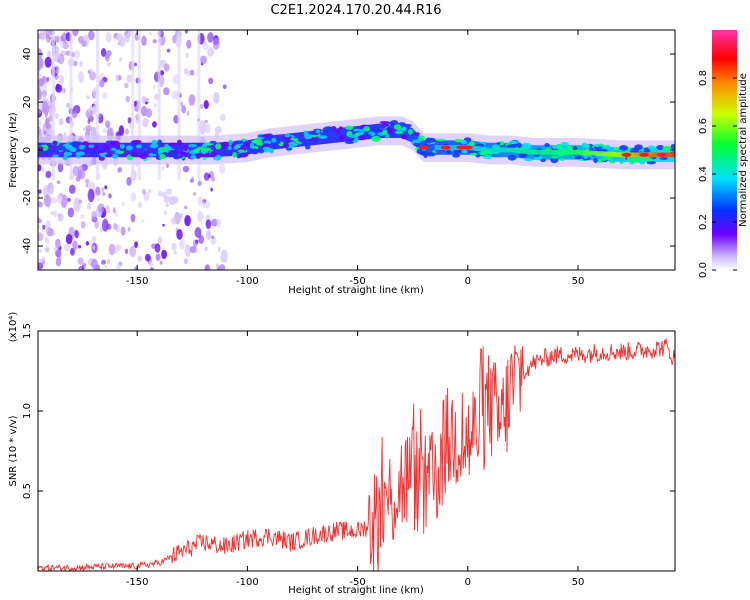  What do you see at coordinates (27, 491) in the screenshot?
I see `y-tick-label: 0.5` at bounding box center [27, 491].